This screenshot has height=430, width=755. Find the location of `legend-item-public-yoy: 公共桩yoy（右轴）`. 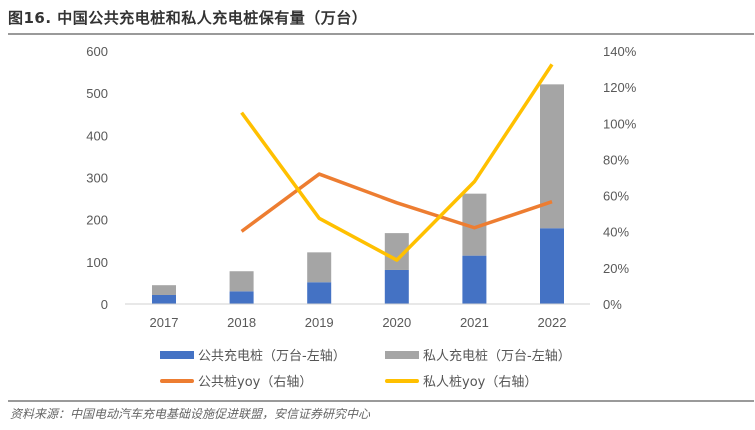

legend-item-public-yoy: 公共桩yoy（右轴） is located at coordinates (236, 380).